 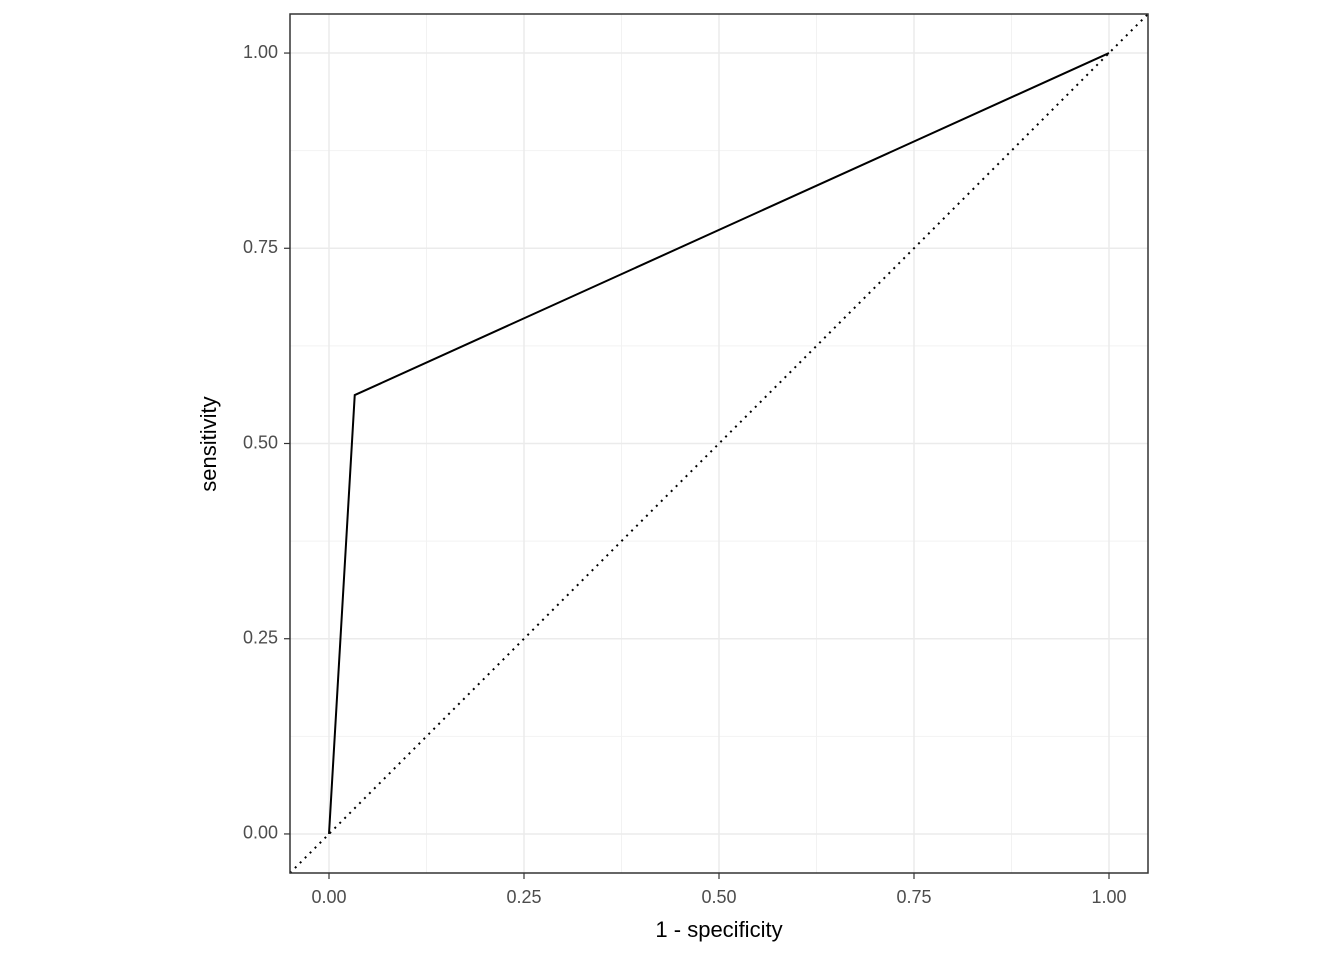 What do you see at coordinates (208, 443) in the screenshot?
I see `y-axis-title: sensitivity` at bounding box center [208, 443].